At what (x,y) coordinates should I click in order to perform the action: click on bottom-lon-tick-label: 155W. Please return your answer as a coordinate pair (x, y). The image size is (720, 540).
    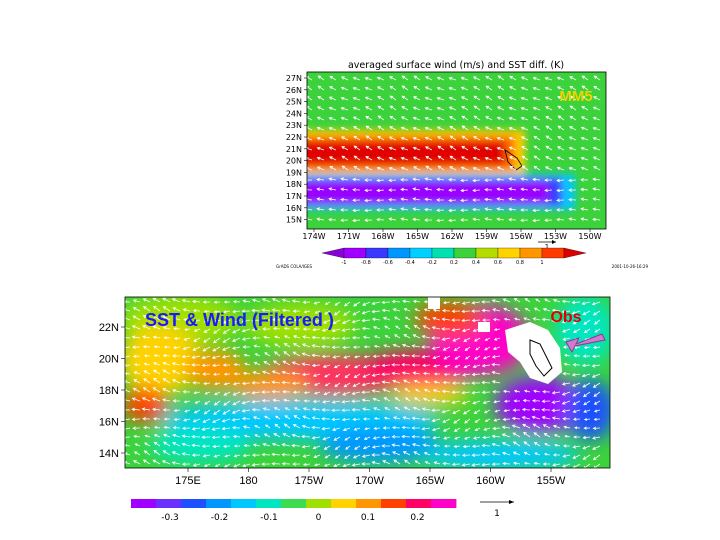
    Looking at the image, I should click on (551, 481).